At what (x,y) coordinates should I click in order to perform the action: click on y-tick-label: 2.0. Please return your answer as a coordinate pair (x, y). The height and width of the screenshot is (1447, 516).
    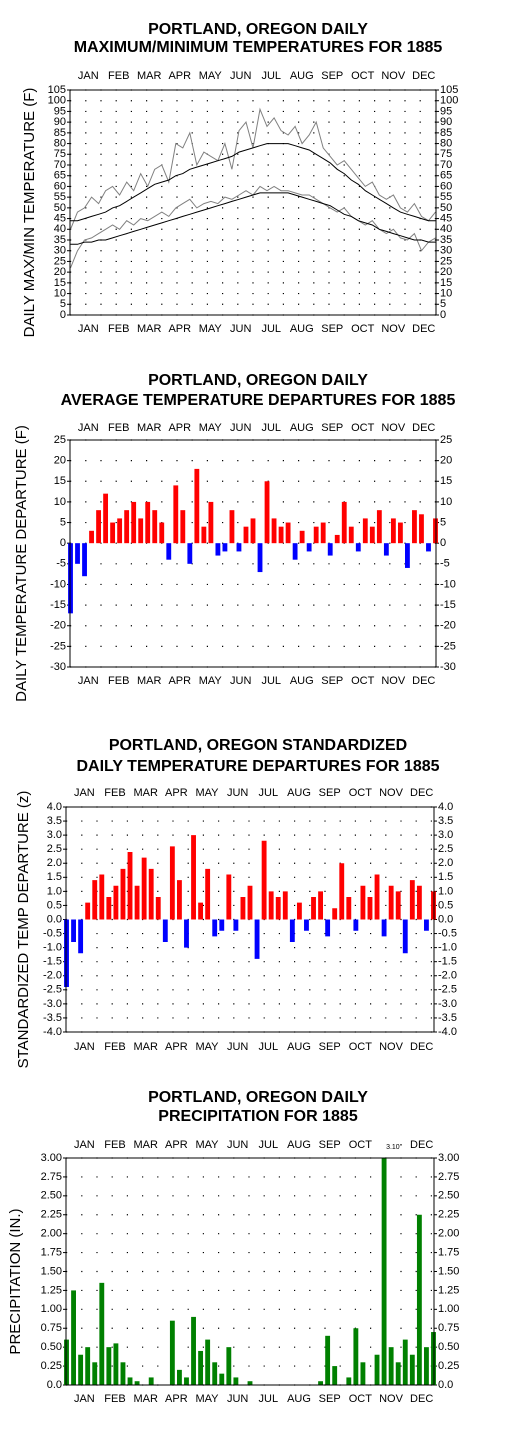
    Looking at the image, I should click on (54, 863).